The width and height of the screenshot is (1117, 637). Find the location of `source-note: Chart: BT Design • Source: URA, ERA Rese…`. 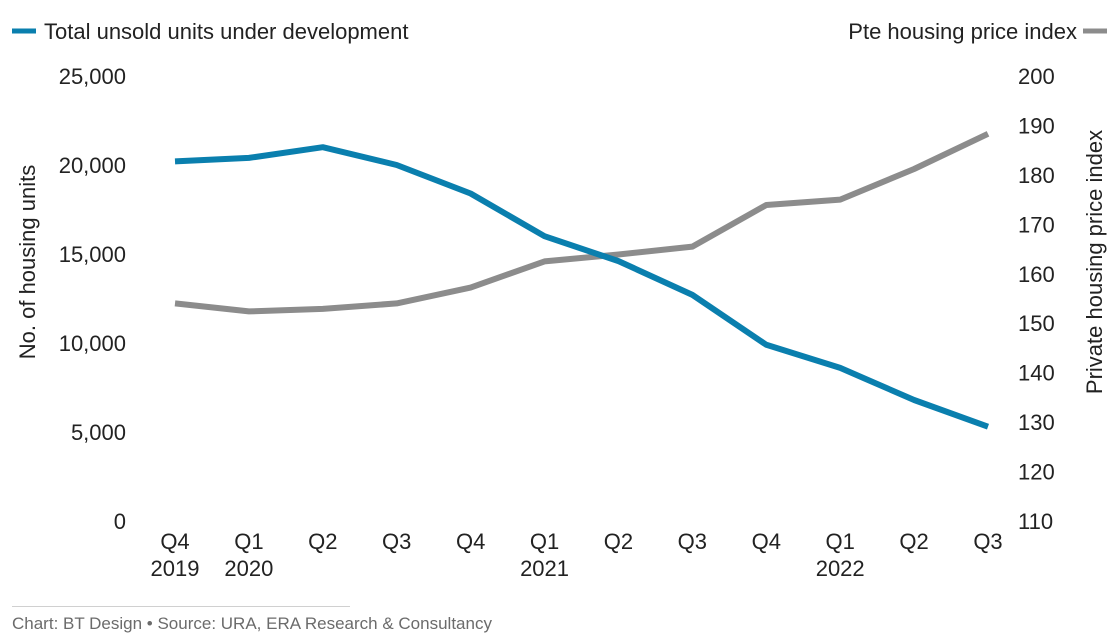

source-note: Chart: BT Design • Source: URA, ERA Rese… is located at coordinates (252, 623).